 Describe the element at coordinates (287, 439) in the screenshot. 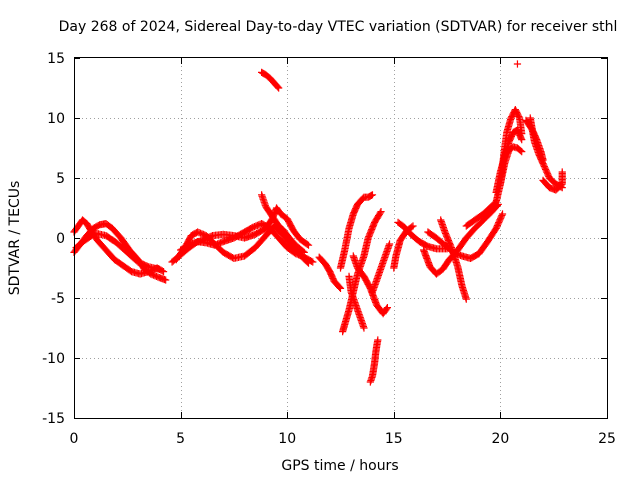

I see `x-tick-label: 10` at that location.